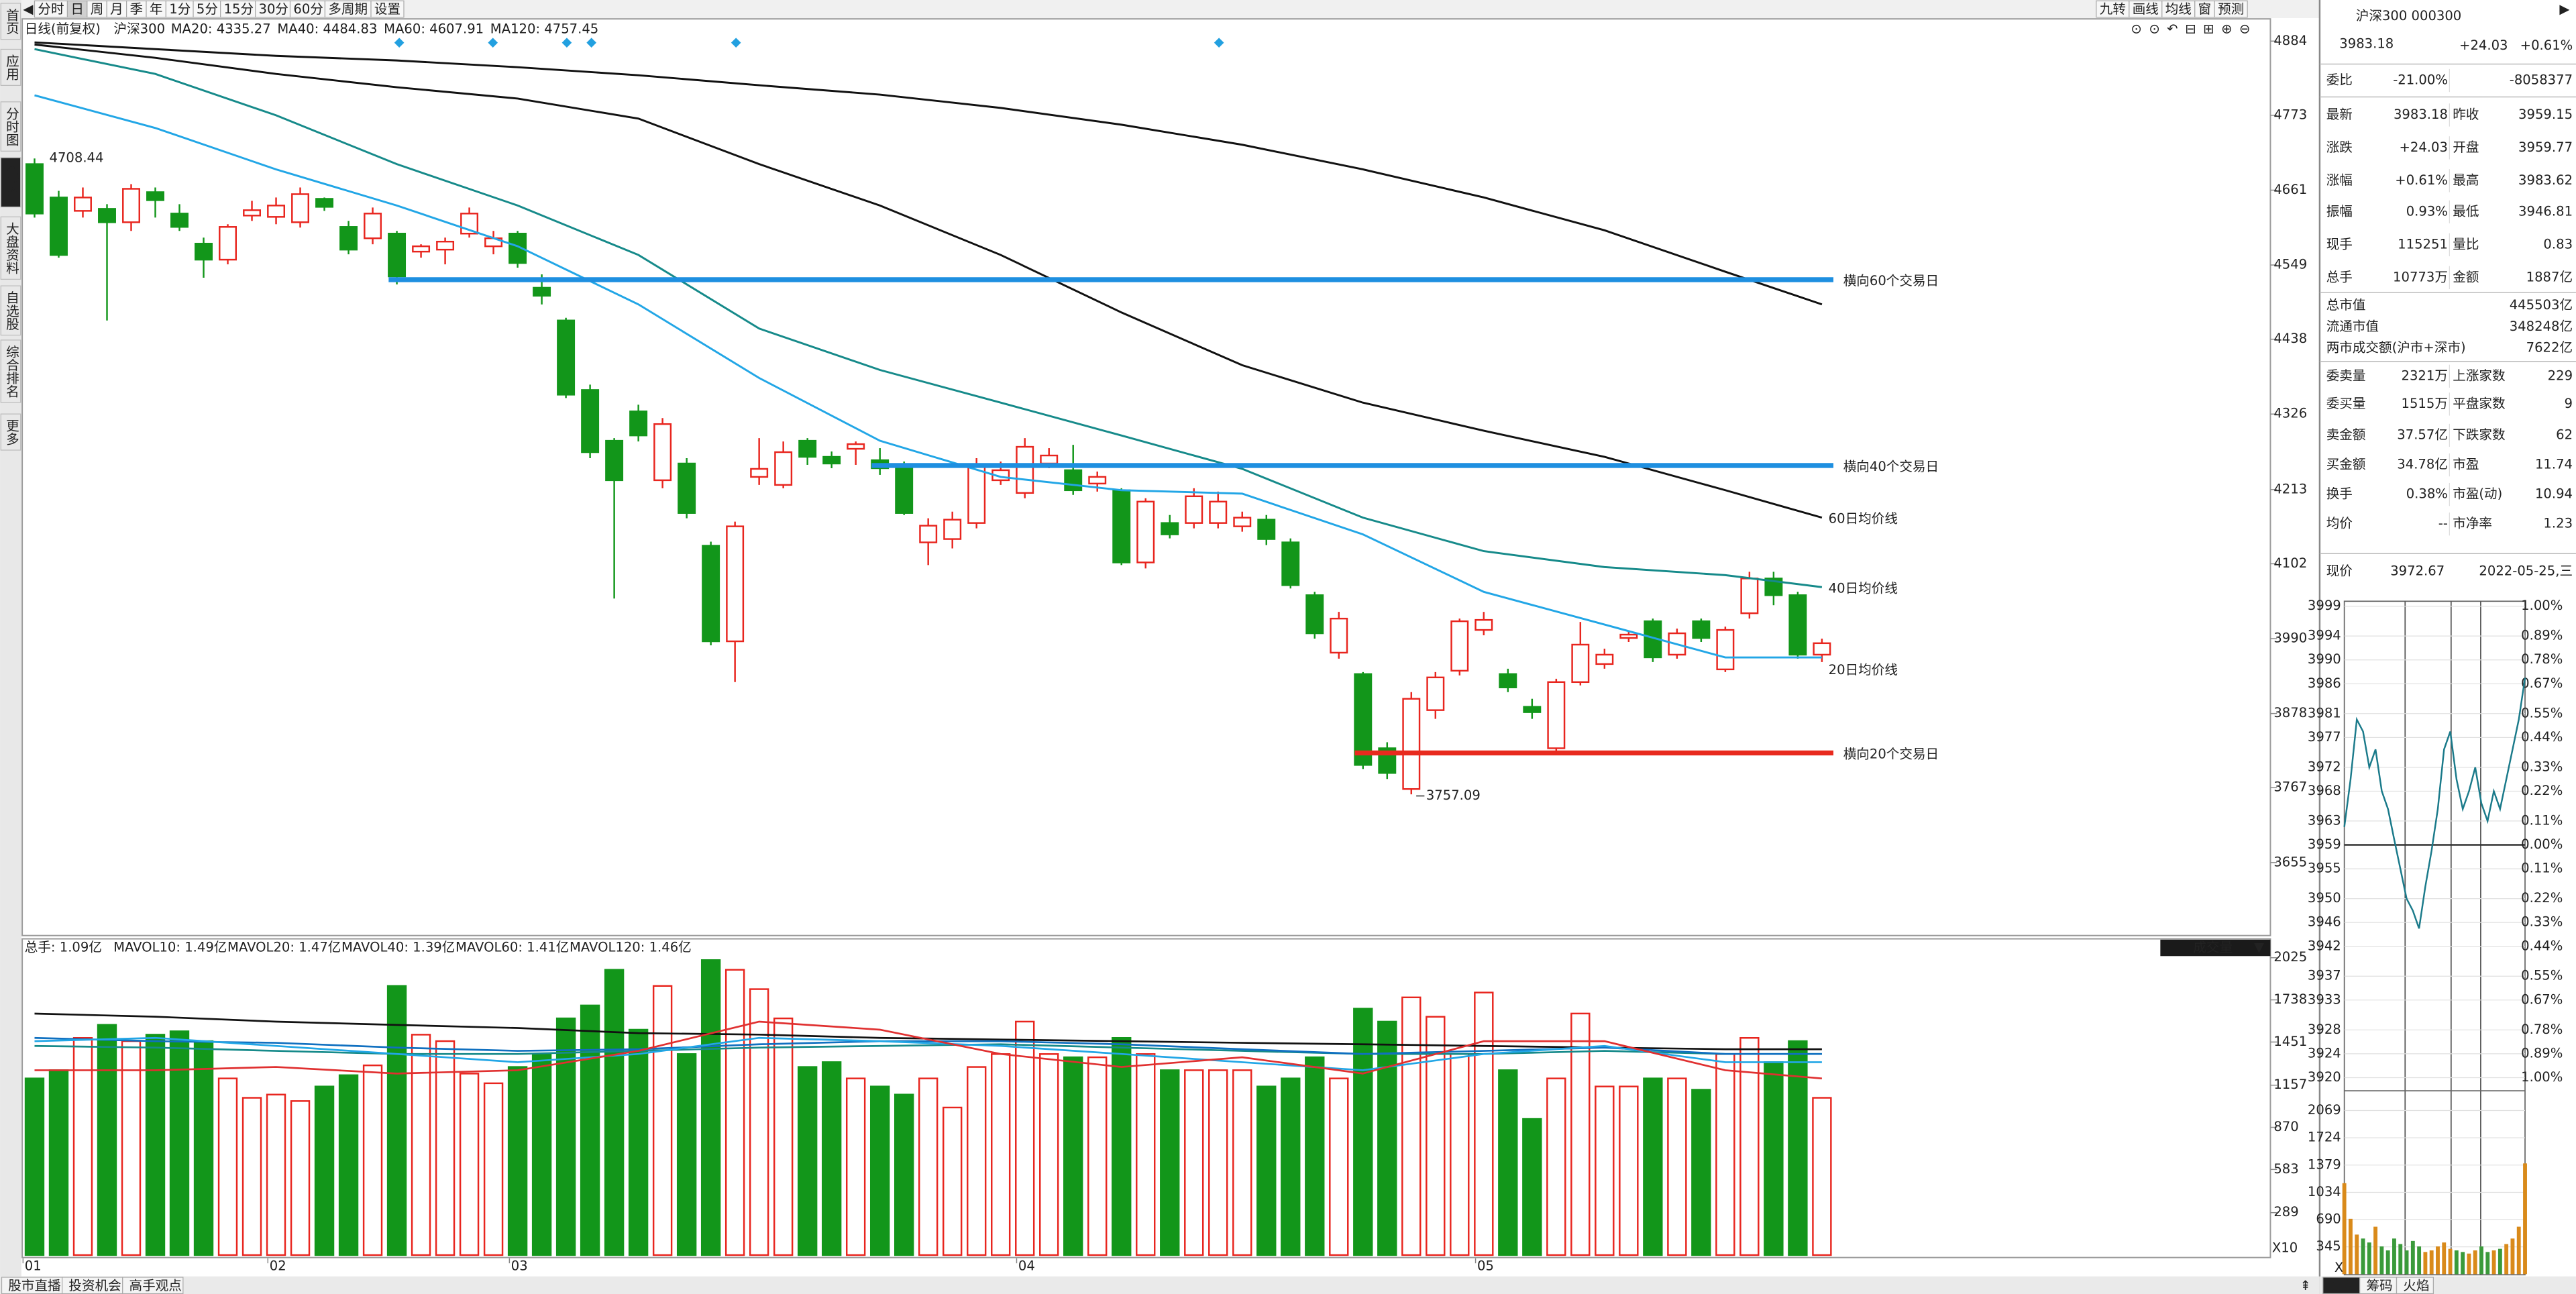 This screenshot has height=1294, width=2576. I want to click on toolbar-label: 30分, so click(274, 9).